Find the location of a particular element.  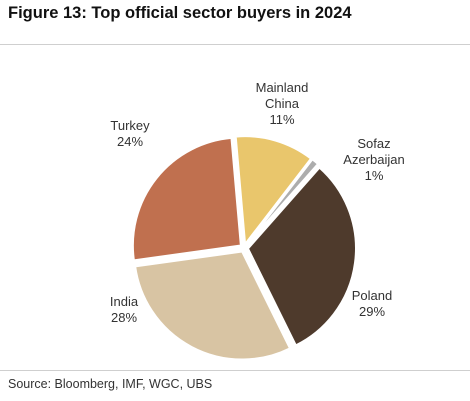

pie-slice-poland is located at coordinates (301, 256).